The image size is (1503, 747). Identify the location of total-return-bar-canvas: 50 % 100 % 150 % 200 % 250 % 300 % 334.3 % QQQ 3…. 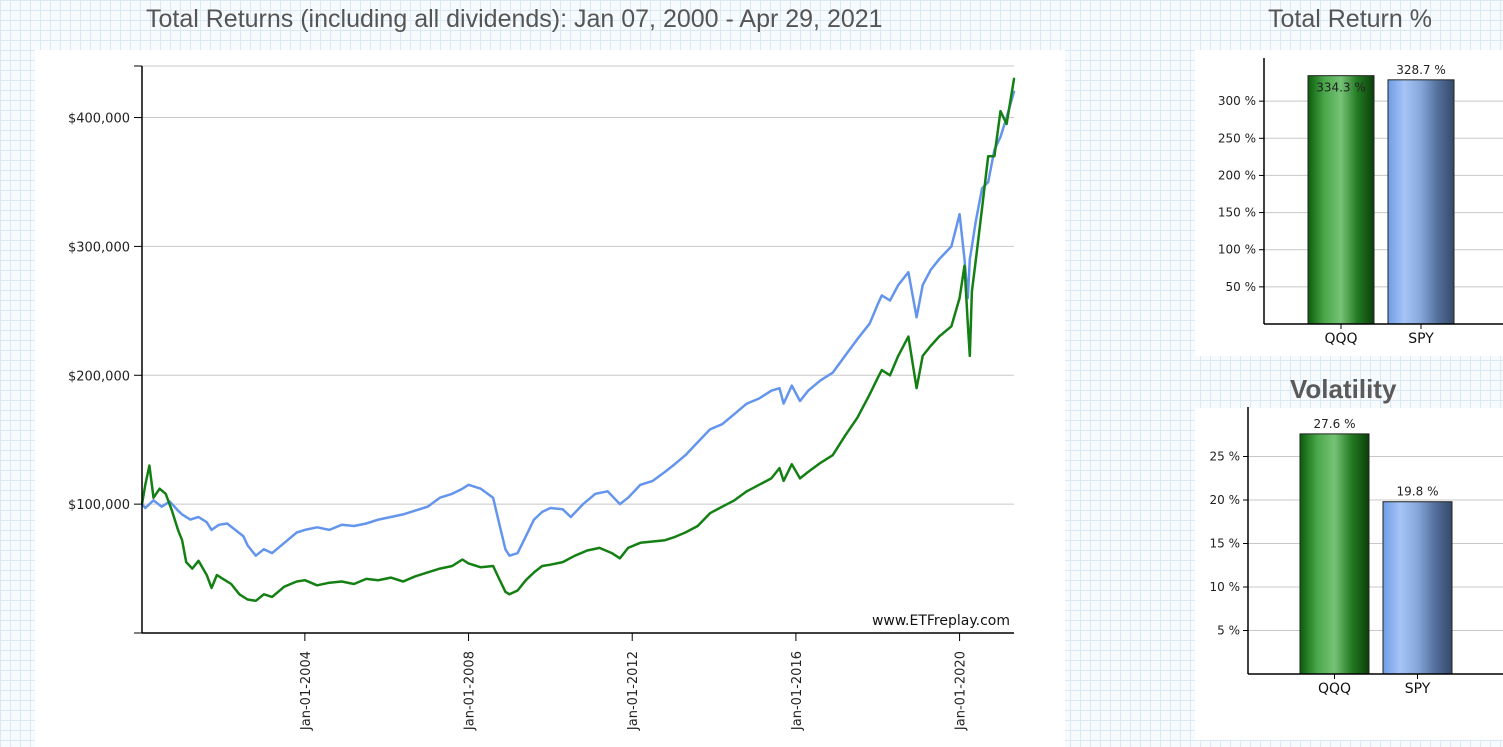
(1360, 202).